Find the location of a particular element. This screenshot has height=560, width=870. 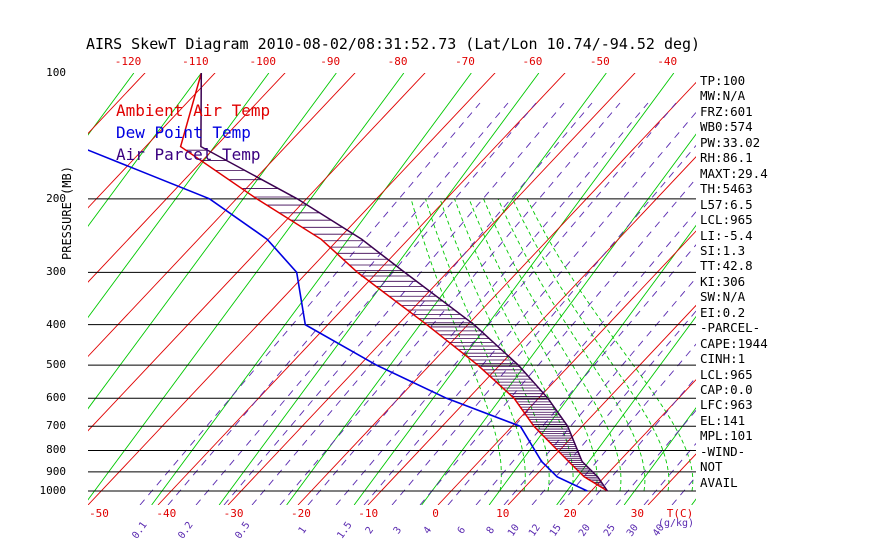

pressure-tick-label: 1000 is located at coordinates (53, 490).